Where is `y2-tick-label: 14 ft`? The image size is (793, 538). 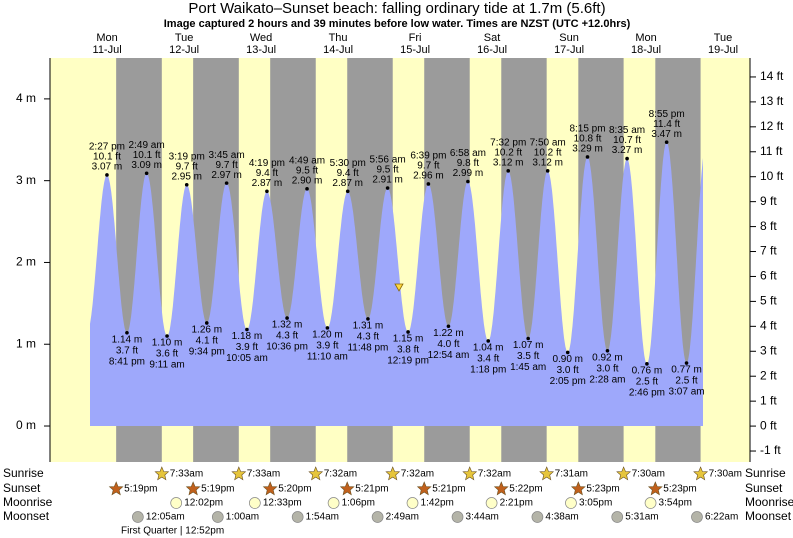 y2-tick-label: 14 ft is located at coordinates (772, 76).